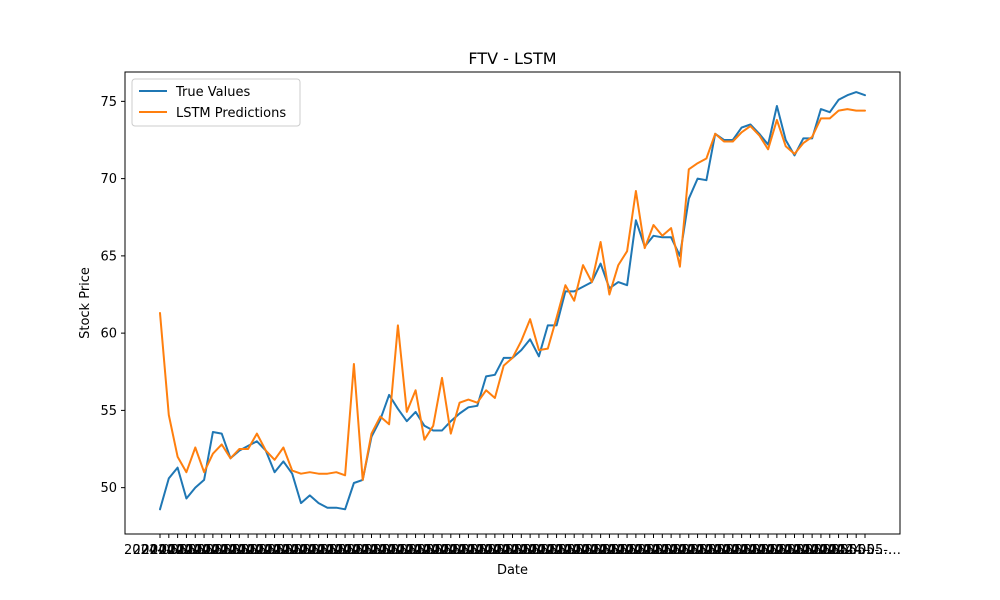 Image resolution: width=1000 pixels, height=600 pixels. Describe the element at coordinates (212, 92) in the screenshot. I see `legend-true-values-label: True Values` at that location.